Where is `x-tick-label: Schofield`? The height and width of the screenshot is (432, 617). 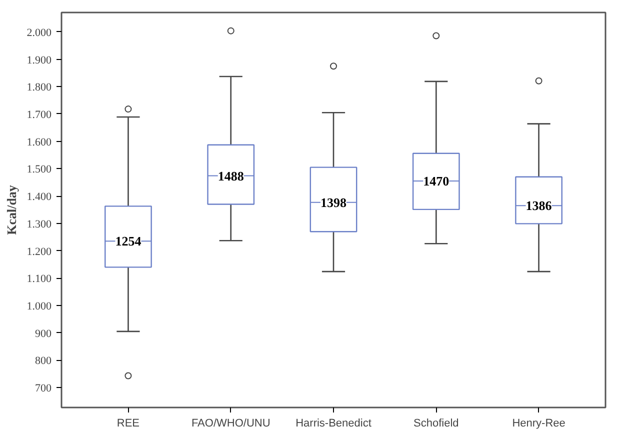
x-tick-label: Schofield is located at coordinates (436, 424).